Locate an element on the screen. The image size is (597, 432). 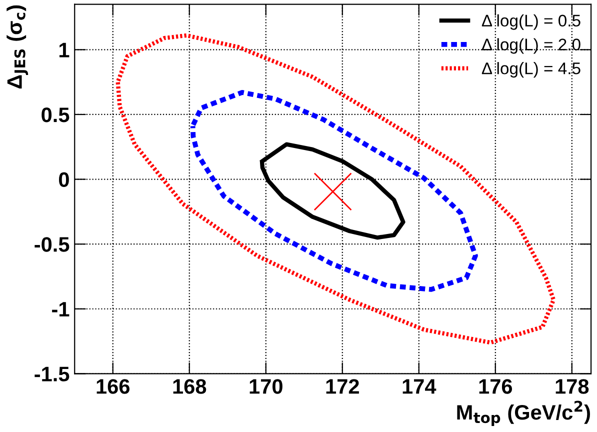
legend-label: Δ log(L) = 0.5 is located at coordinates (531, 22).